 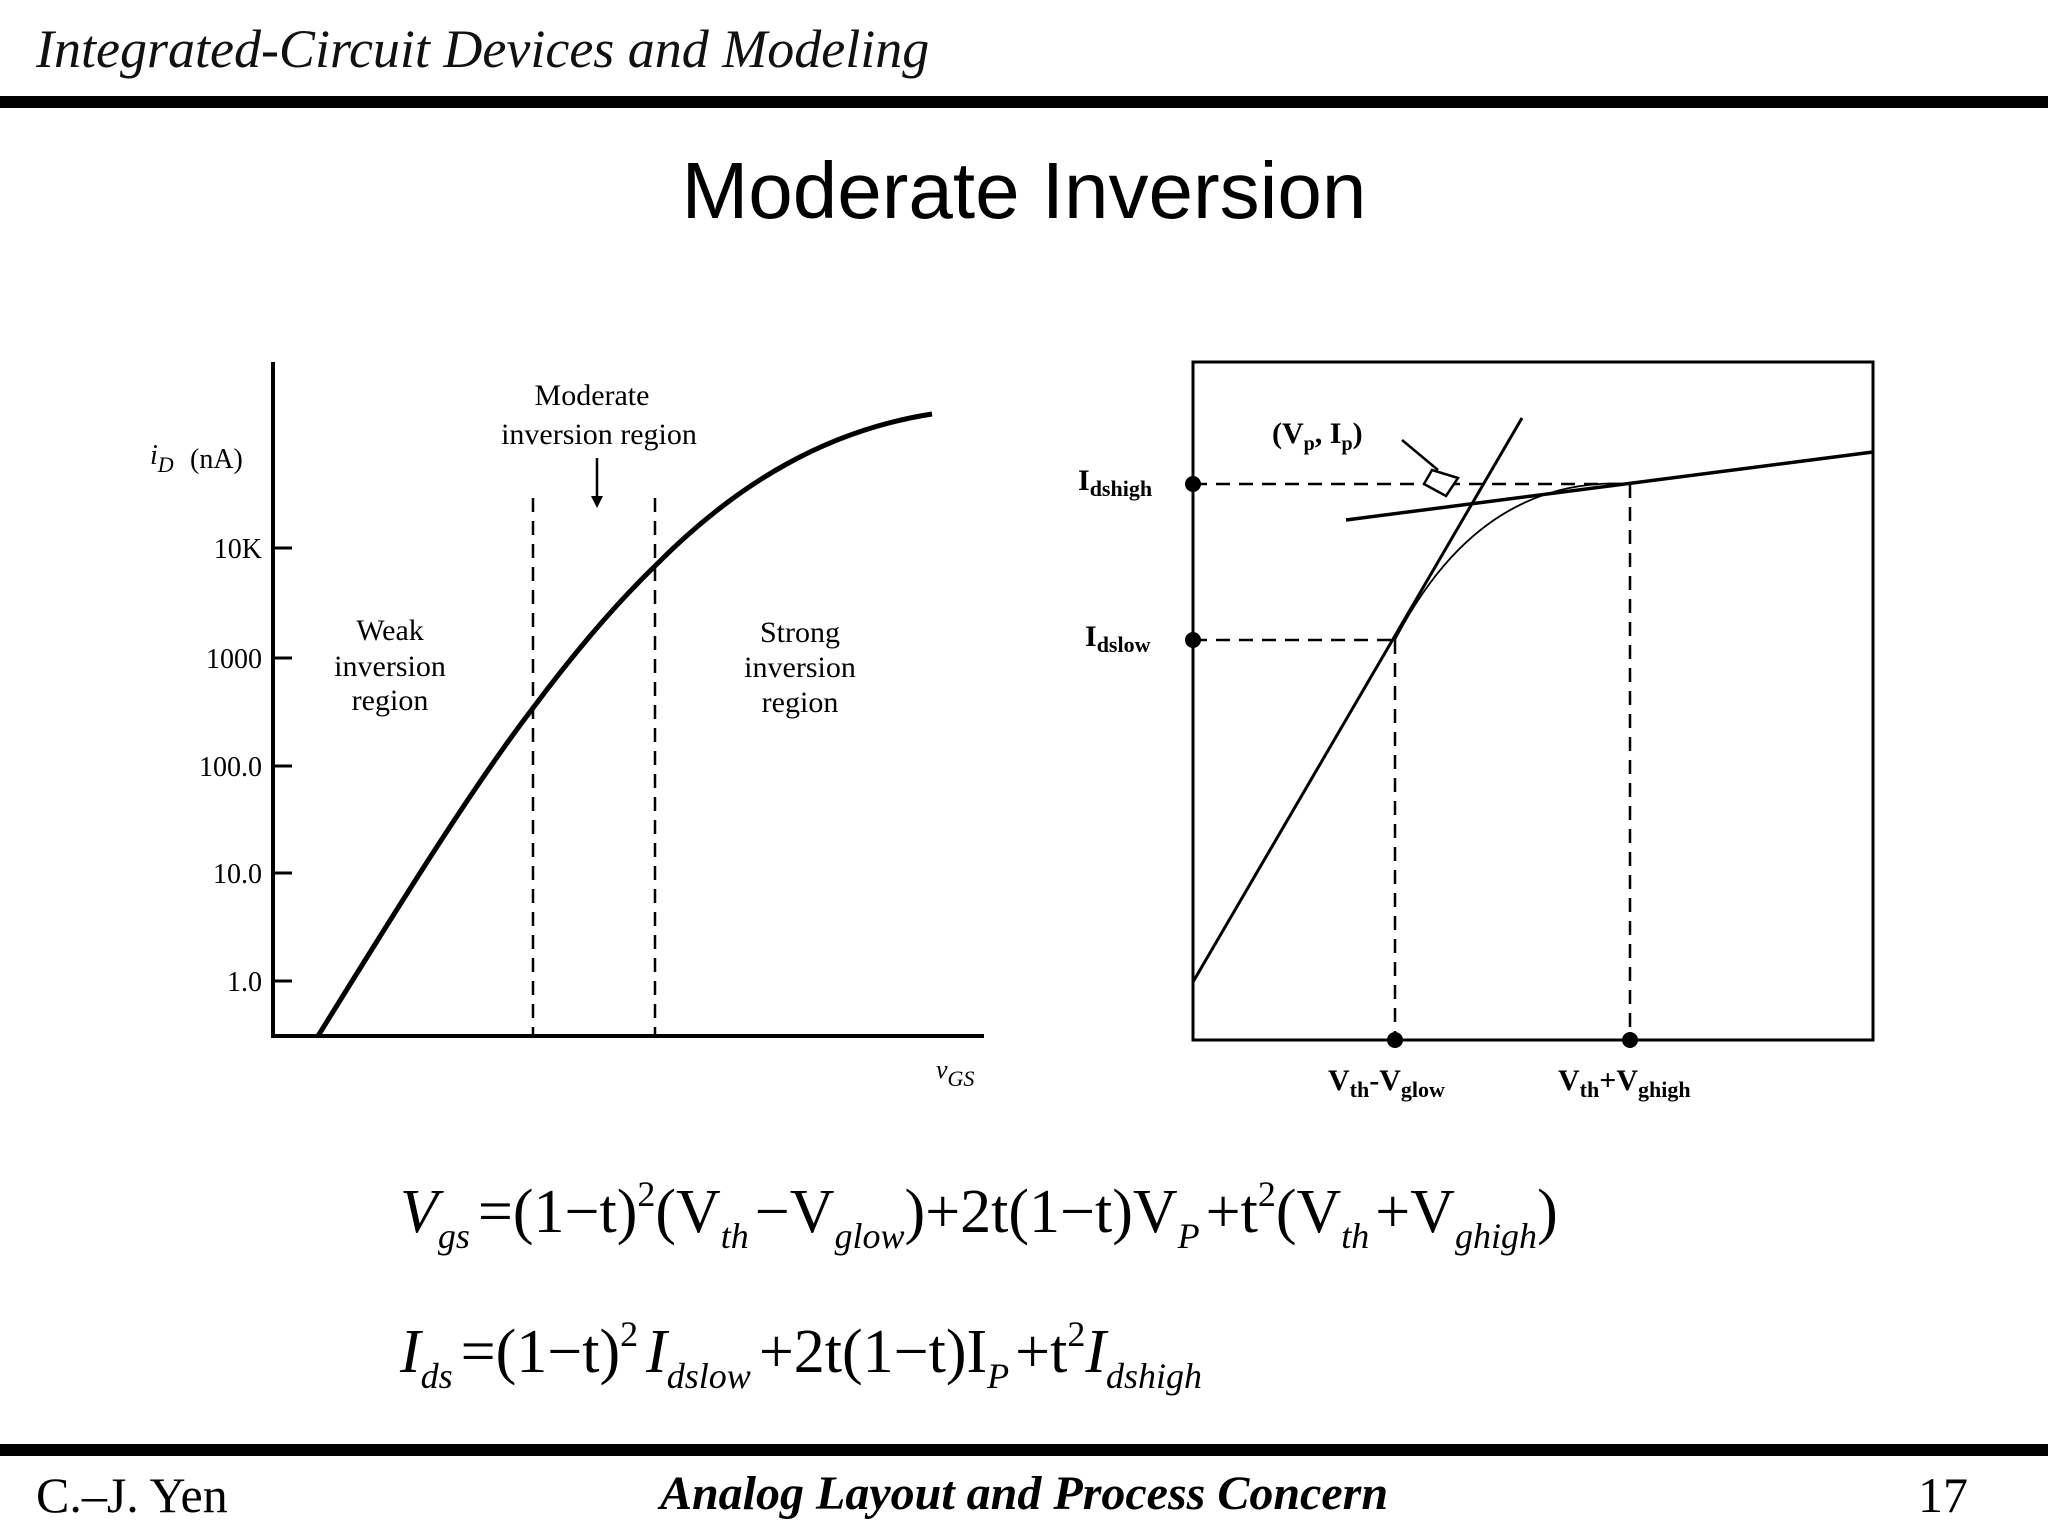 What do you see at coordinates (597, 502) in the screenshot?
I see `moderate-arrow-head` at bounding box center [597, 502].